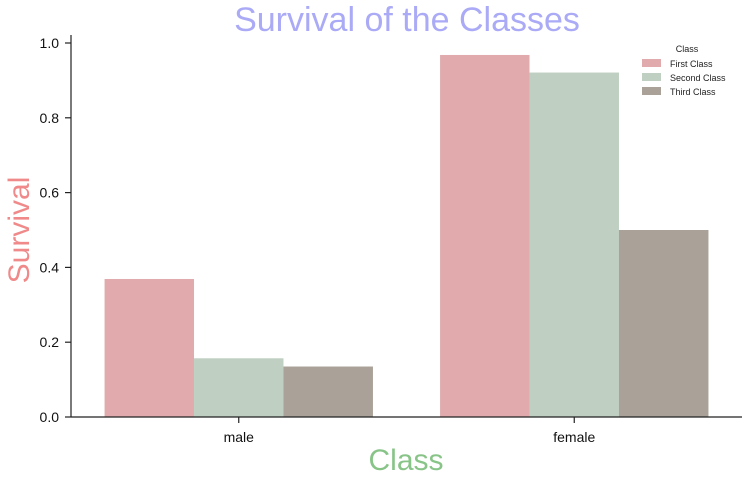  What do you see at coordinates (50, 417) in the screenshot?
I see `y-tick-label: 0.0` at bounding box center [50, 417].